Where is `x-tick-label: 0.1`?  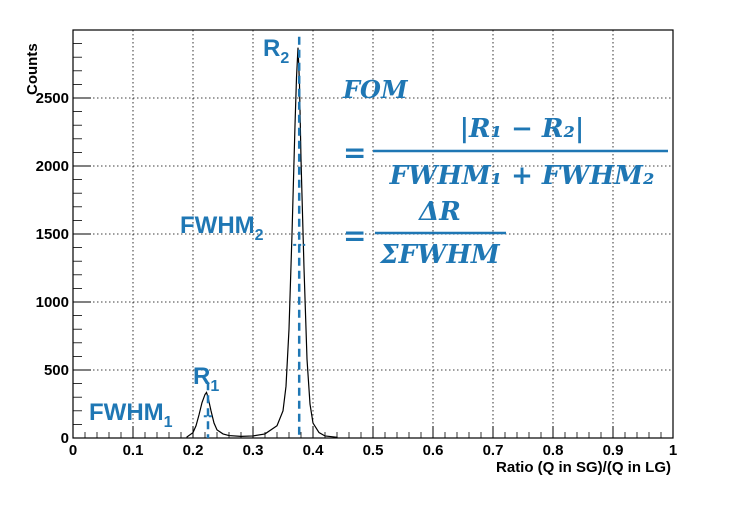
x-tick-label: 0.1 is located at coordinates (133, 450).